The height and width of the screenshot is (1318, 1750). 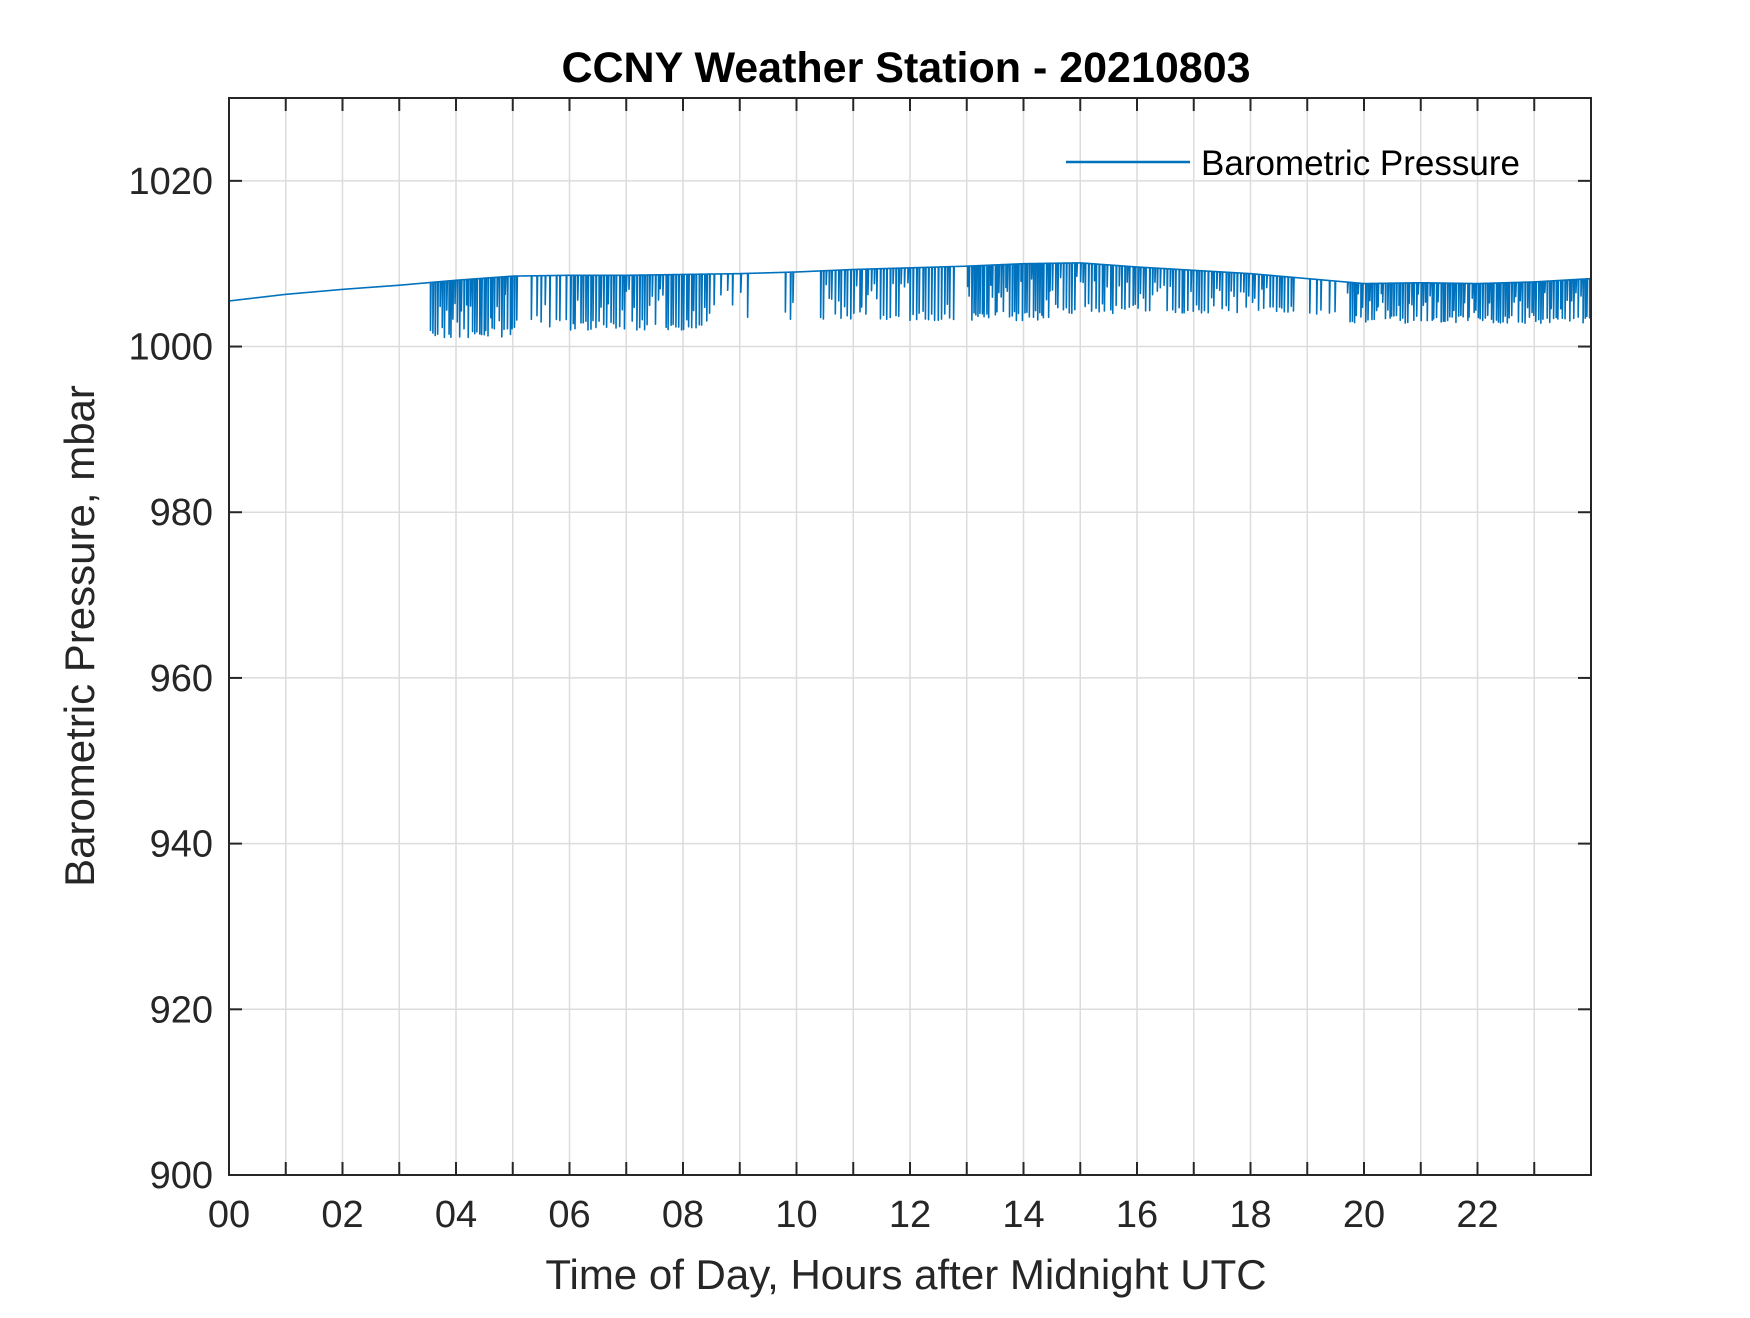 I want to click on y-tick-label: 1020, so click(x=170, y=182).